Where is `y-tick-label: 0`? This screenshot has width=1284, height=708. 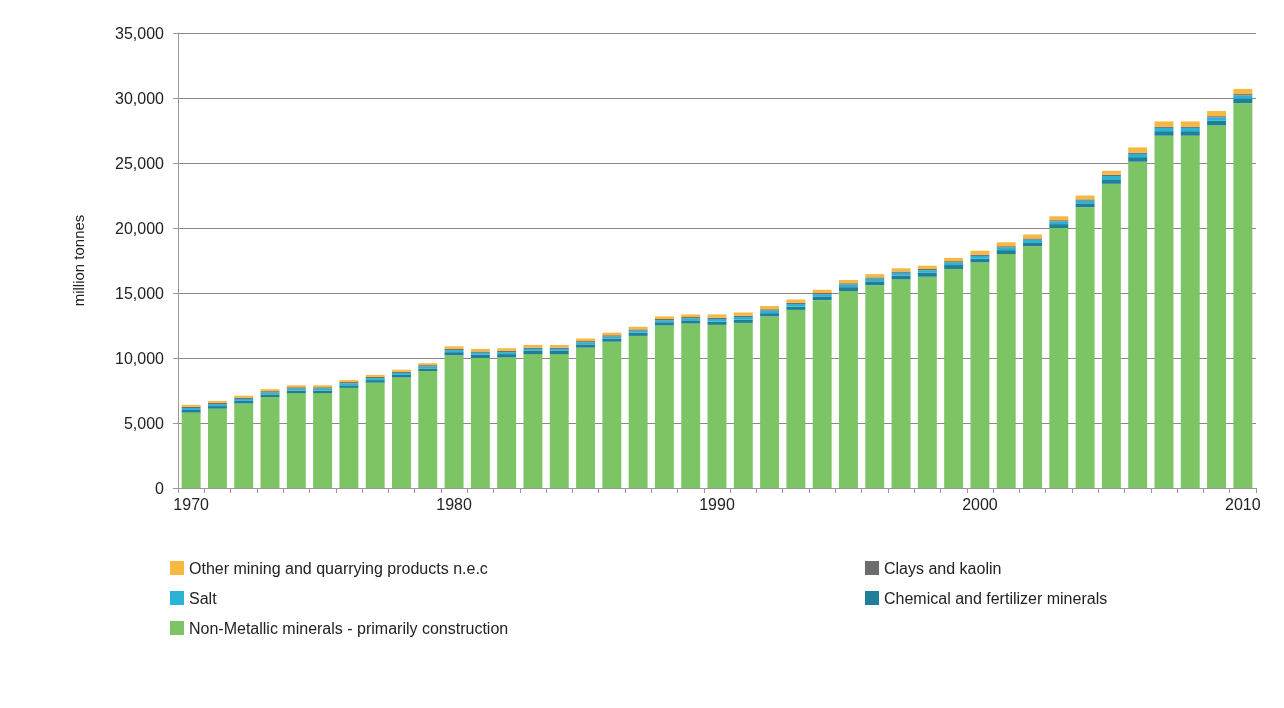
y-tick-label: 0 is located at coordinates (160, 488).